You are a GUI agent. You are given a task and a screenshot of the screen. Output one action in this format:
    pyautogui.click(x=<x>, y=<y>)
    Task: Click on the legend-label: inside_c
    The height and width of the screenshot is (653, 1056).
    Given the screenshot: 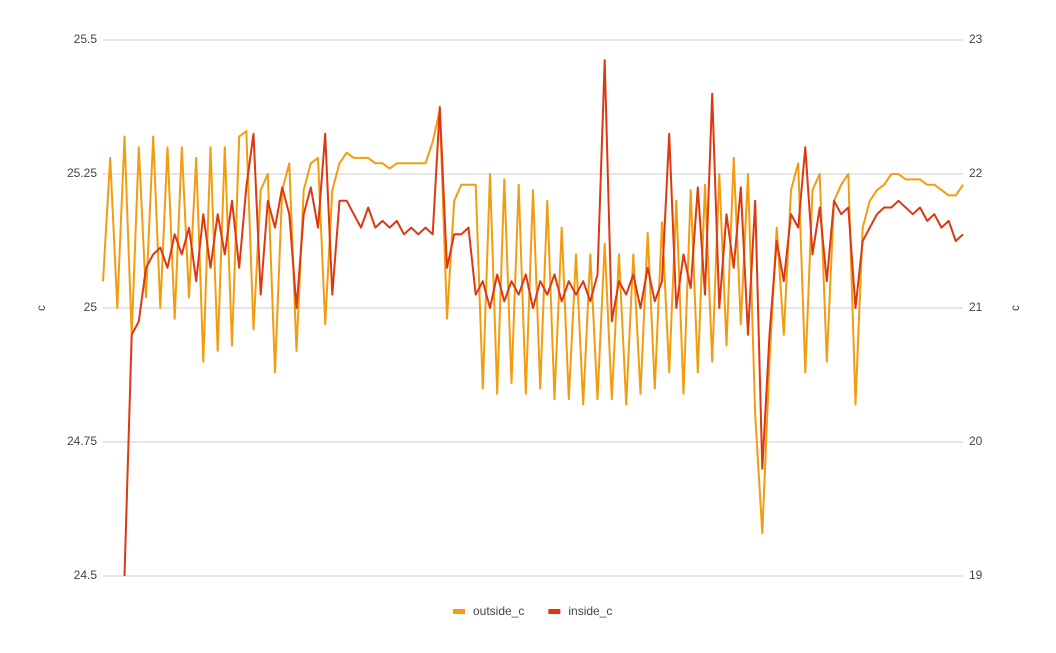 What is the action you would take?
    pyautogui.click(x=590, y=611)
    